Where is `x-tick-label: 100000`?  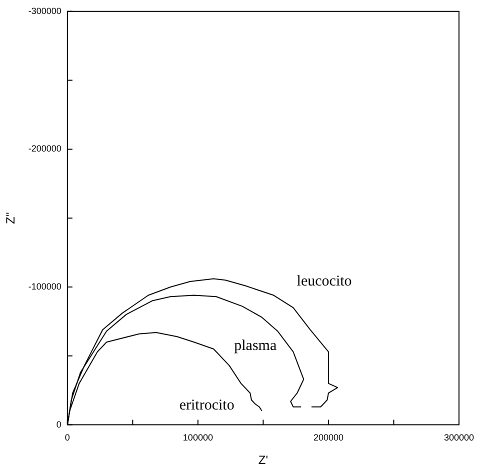 x-tick-label: 100000 is located at coordinates (197, 437).